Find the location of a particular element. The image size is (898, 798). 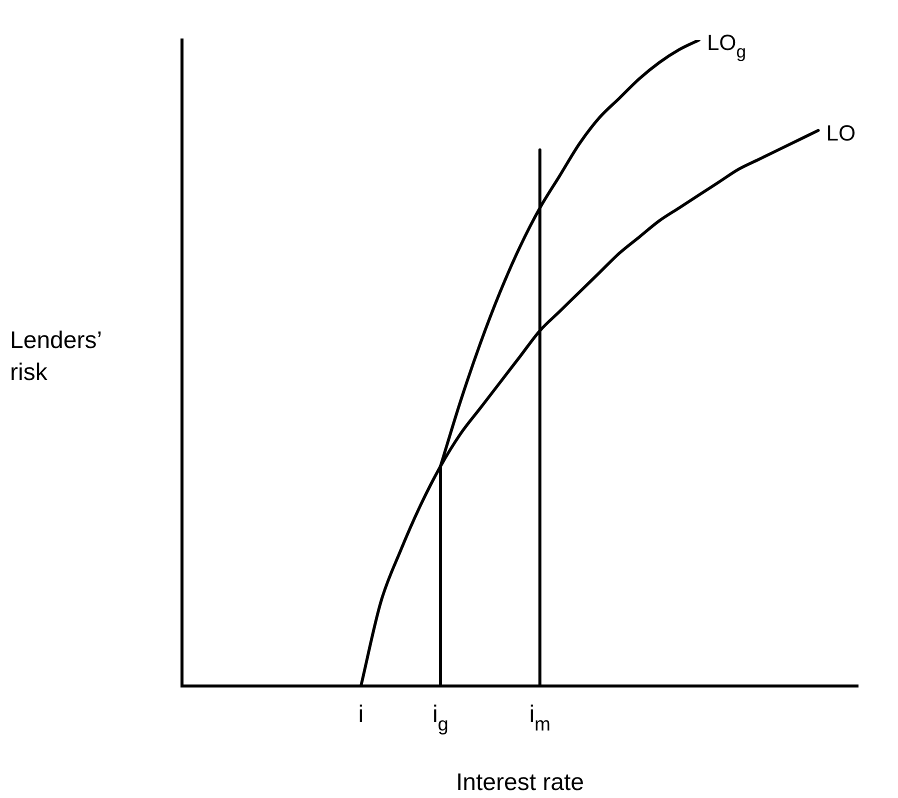

x-axis-title: Interest rate is located at coordinates (520, 782).